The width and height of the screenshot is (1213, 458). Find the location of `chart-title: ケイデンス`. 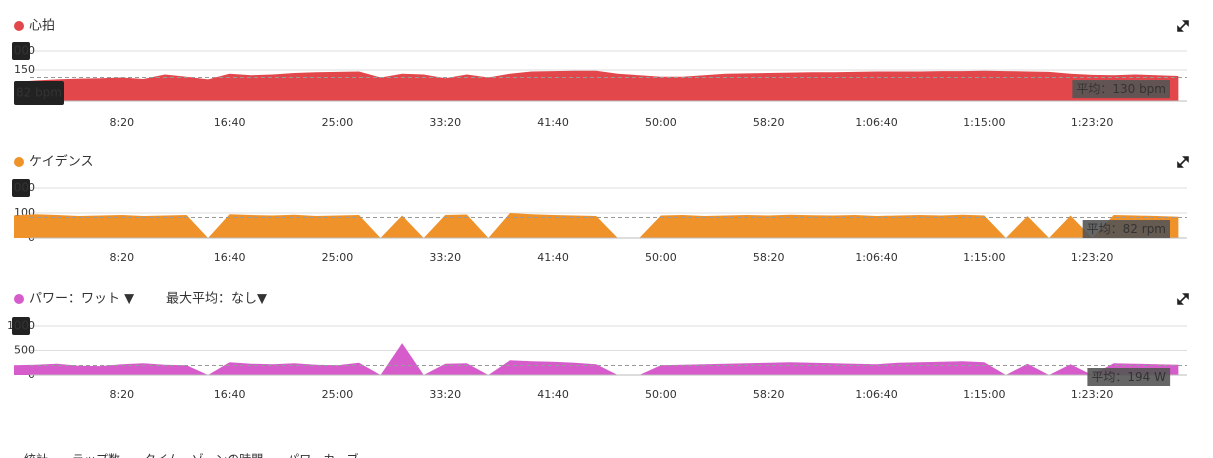

chart-title: ケイデンス is located at coordinates (61, 162).